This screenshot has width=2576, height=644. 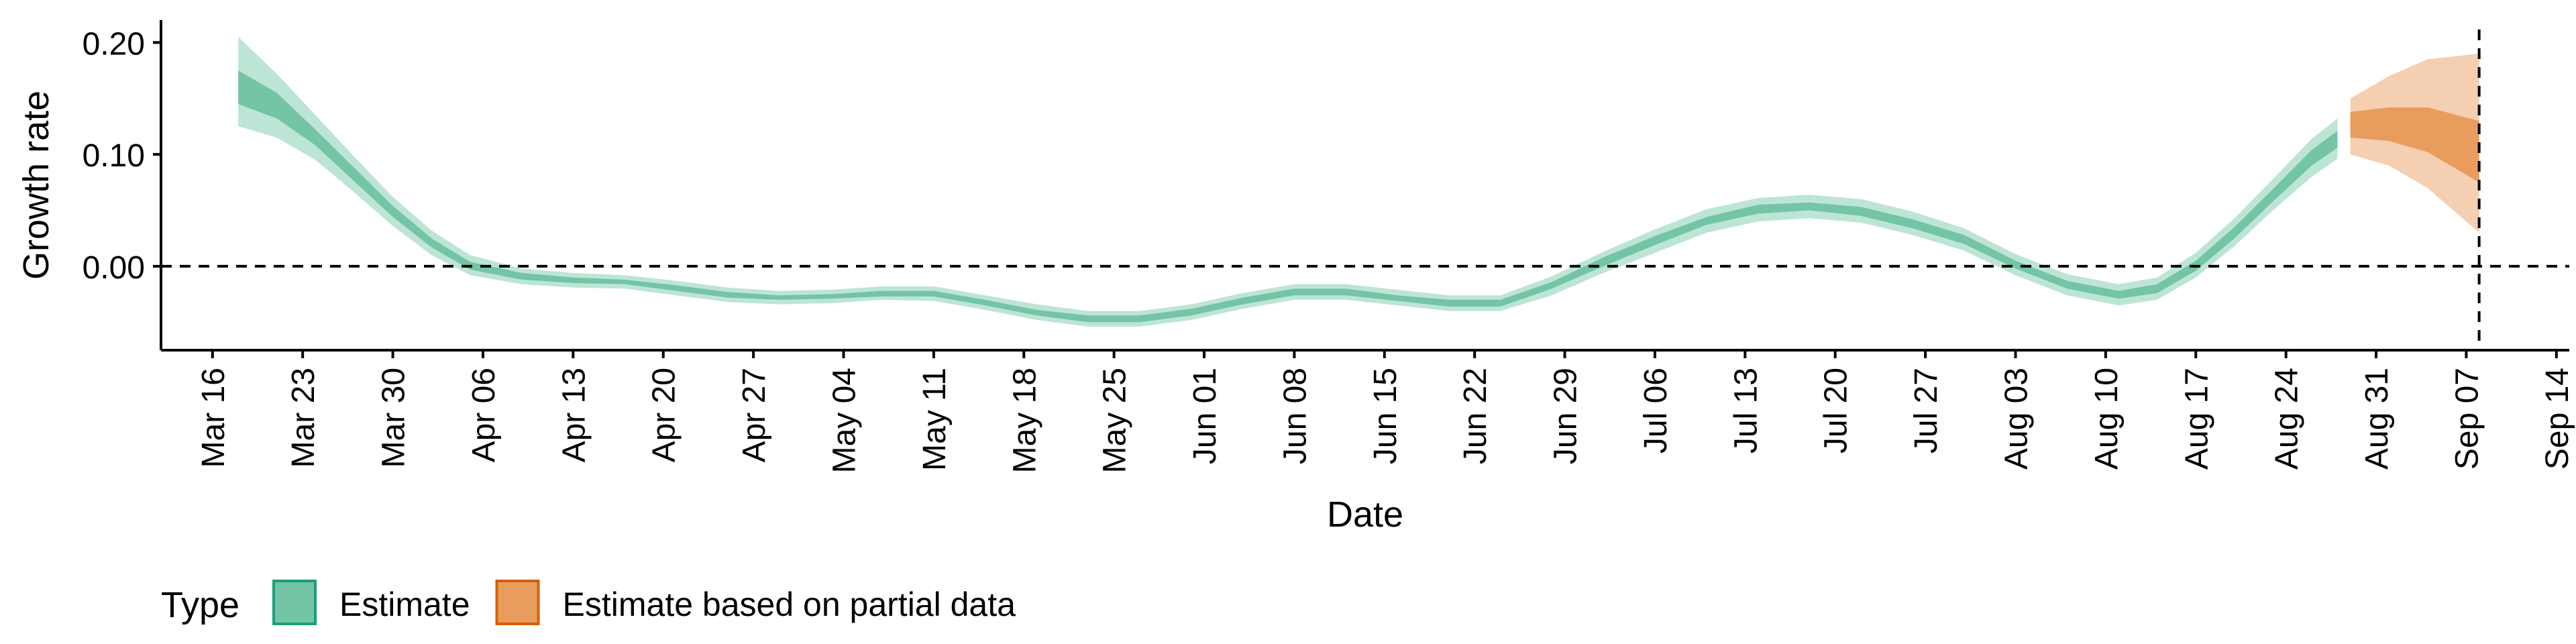 What do you see at coordinates (1926, 410) in the screenshot?
I see `x-tick-label: Jul 27` at bounding box center [1926, 410].